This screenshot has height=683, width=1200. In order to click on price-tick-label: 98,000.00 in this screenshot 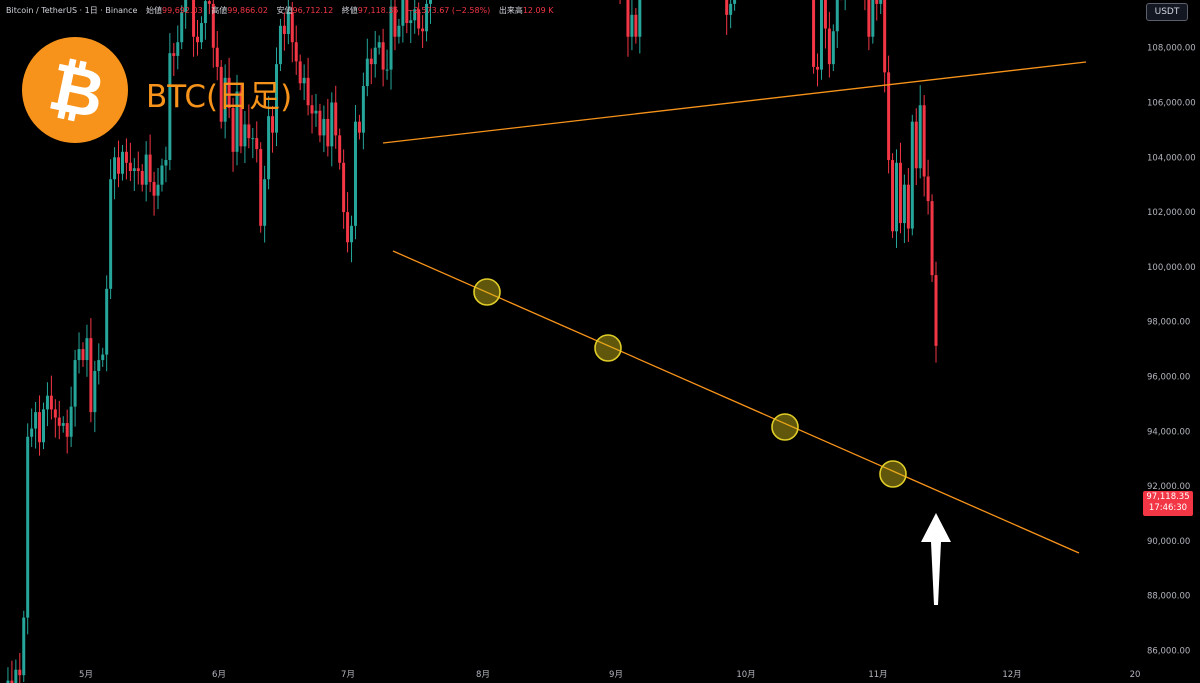, I will do `click(1168, 323)`.